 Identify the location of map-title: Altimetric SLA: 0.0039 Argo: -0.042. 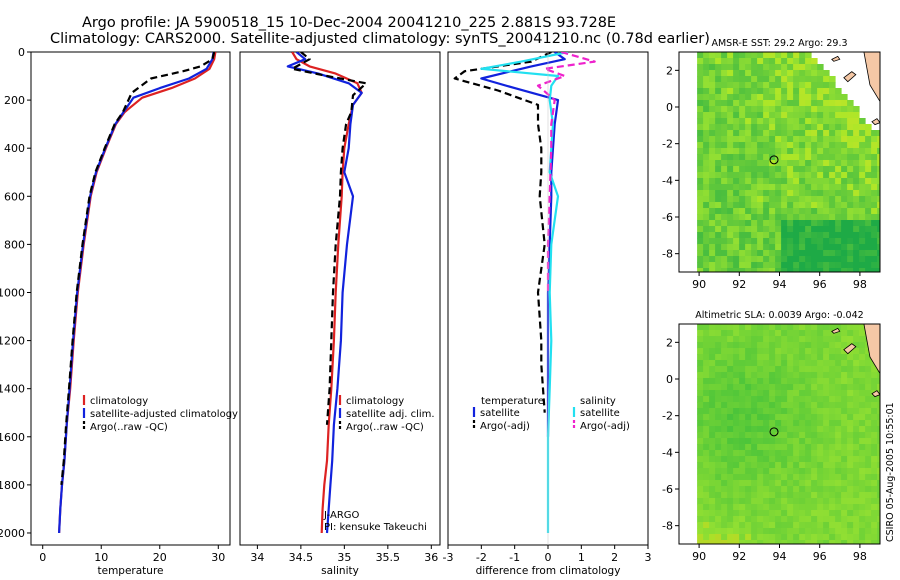
(779, 315).